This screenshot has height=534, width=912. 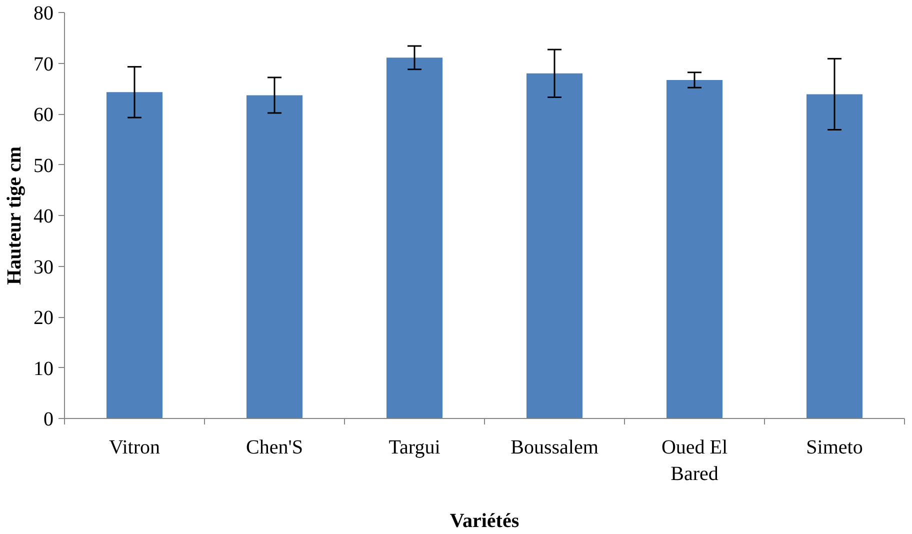 What do you see at coordinates (134, 447) in the screenshot?
I see `x-tick-label: Vitron` at bounding box center [134, 447].